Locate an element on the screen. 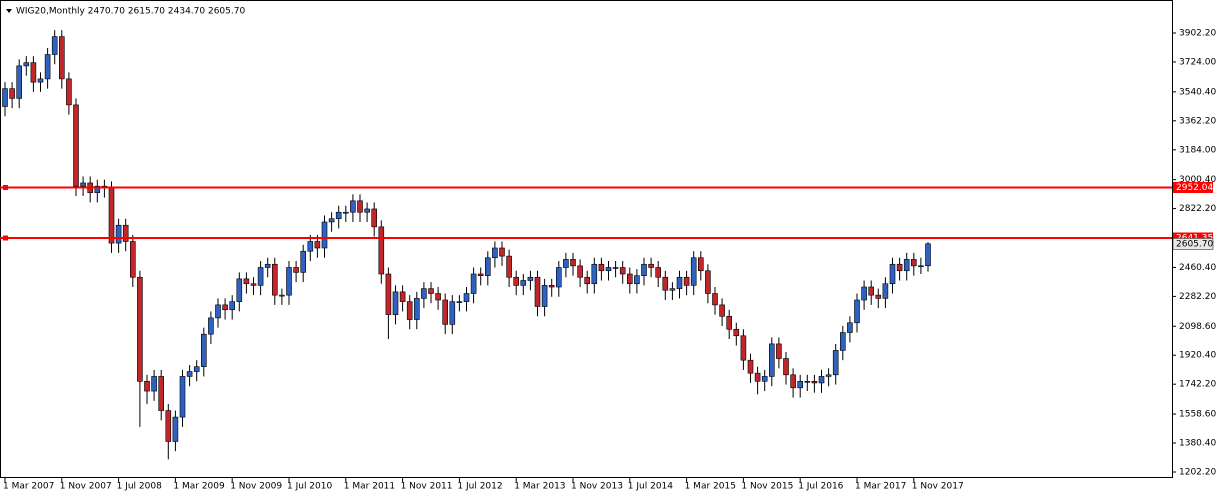  menu-arrow is located at coordinates (9, 11).